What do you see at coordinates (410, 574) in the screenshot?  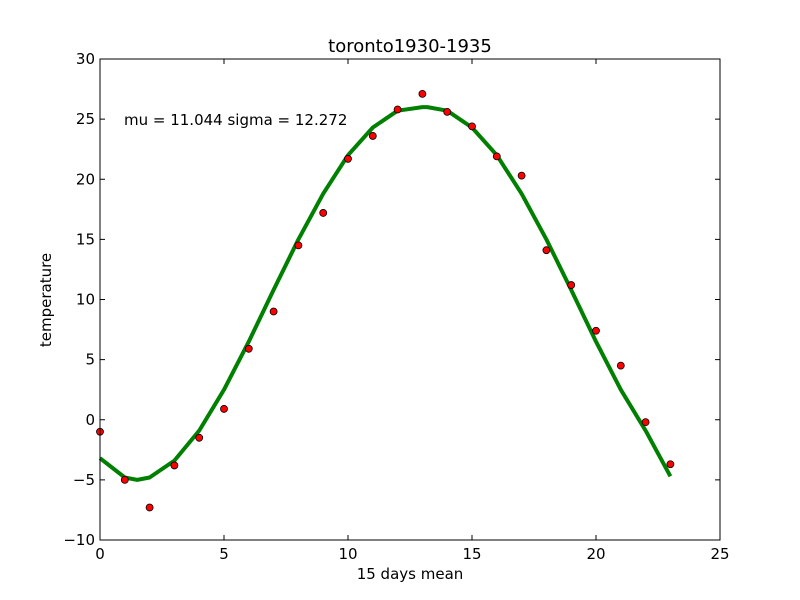 I see `x-axis-label: 15 days mean` at bounding box center [410, 574].